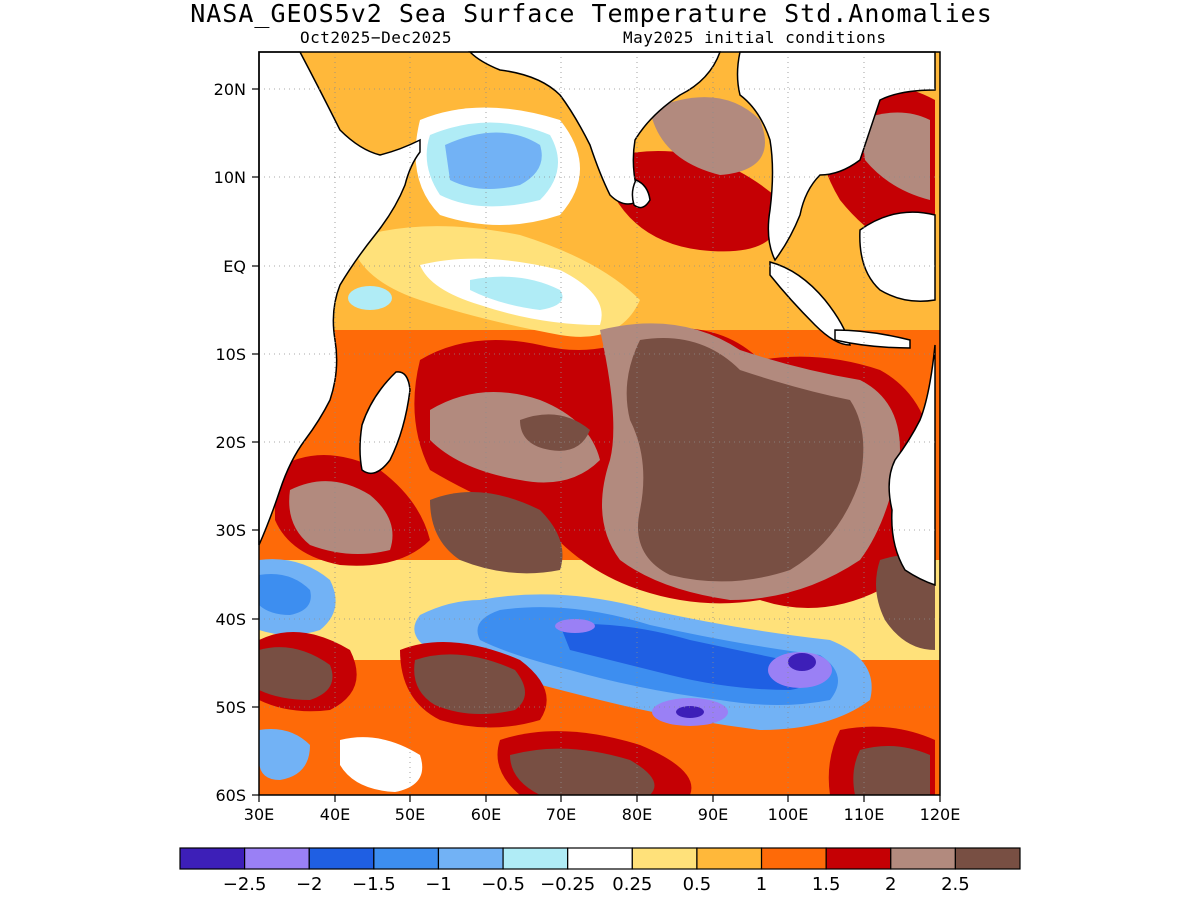 The image size is (1200, 900). I want to click on lat-tick-label: 50S, so click(230, 707).